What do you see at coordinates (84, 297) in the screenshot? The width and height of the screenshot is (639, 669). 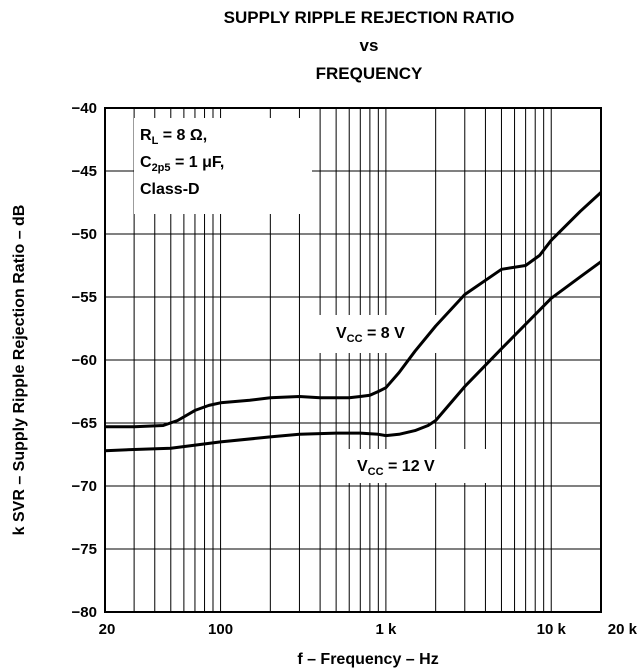 I see `y-tick-label: −55` at bounding box center [84, 297].